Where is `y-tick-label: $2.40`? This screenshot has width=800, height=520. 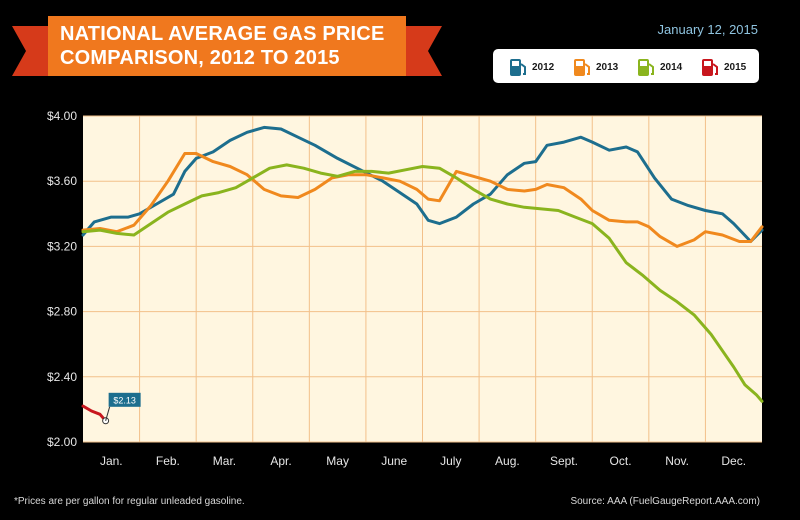 y-tick-label: $2.40 is located at coordinates (62, 377).